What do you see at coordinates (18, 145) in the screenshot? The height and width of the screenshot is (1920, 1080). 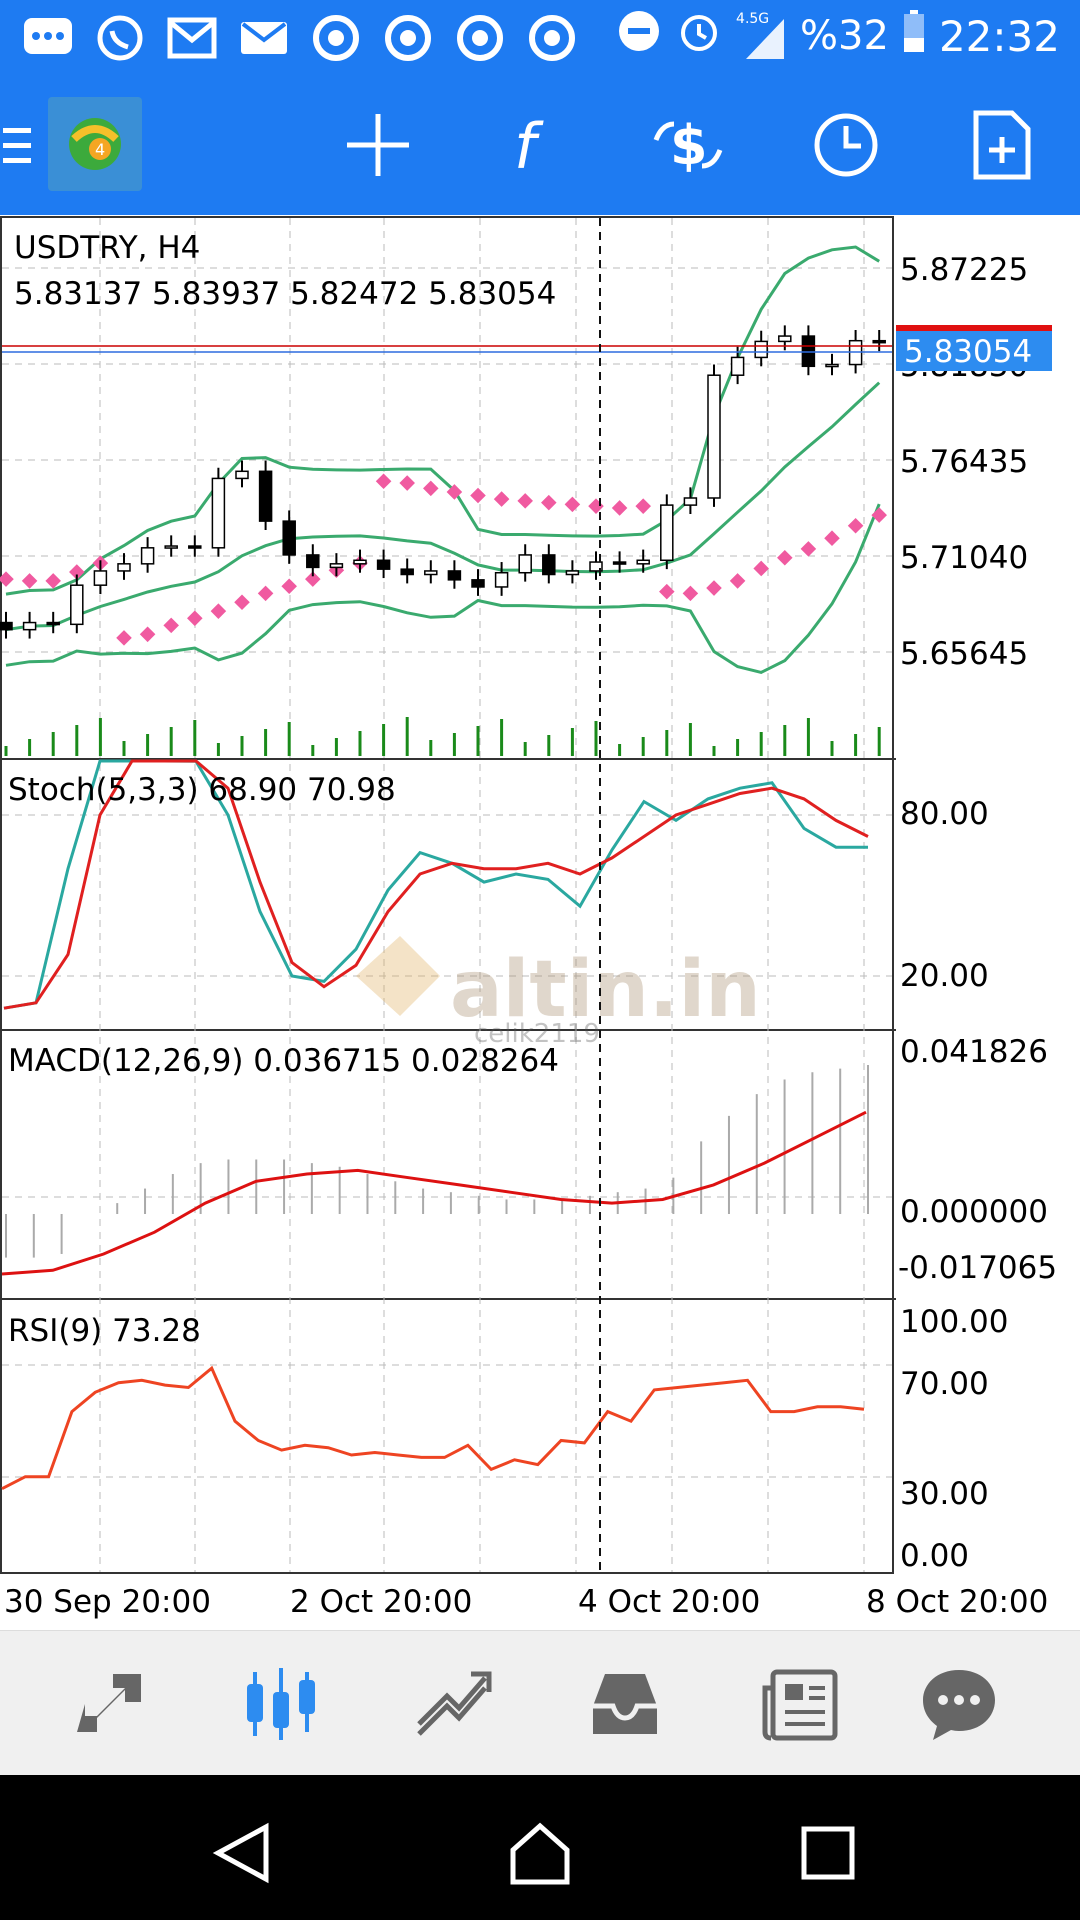 I see `menu-icon` at bounding box center [18, 145].